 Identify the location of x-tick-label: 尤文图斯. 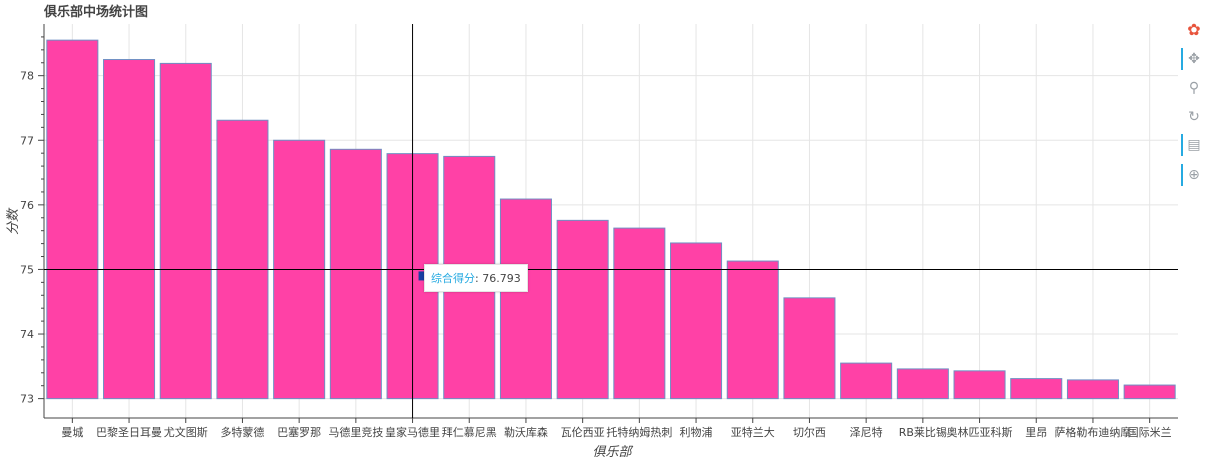
(186, 432).